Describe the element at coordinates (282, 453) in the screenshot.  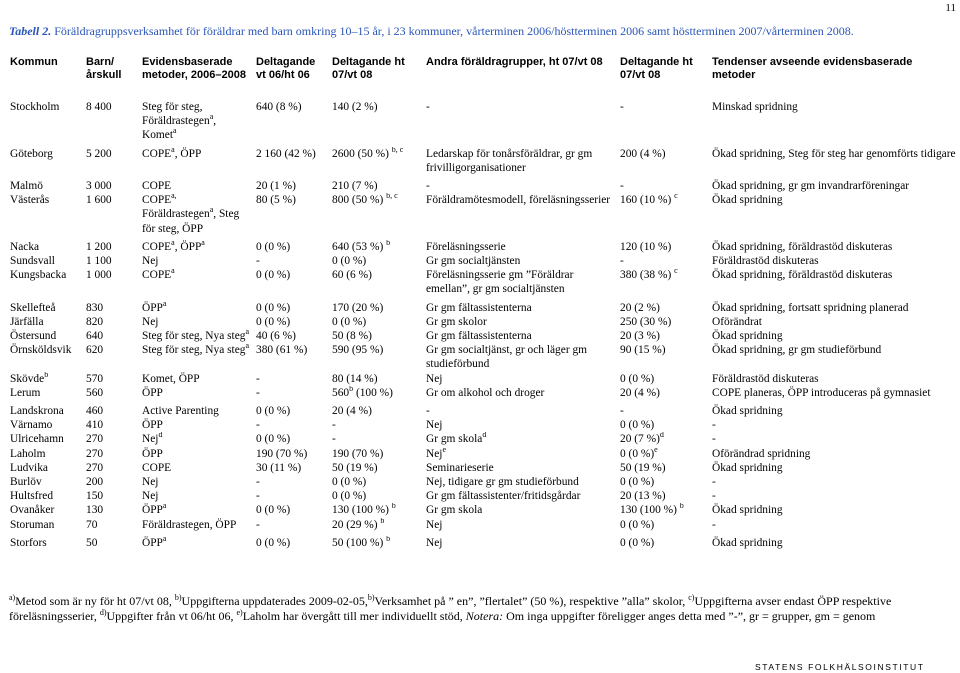
I see `table-cell: 190 (70 %)` at that location.